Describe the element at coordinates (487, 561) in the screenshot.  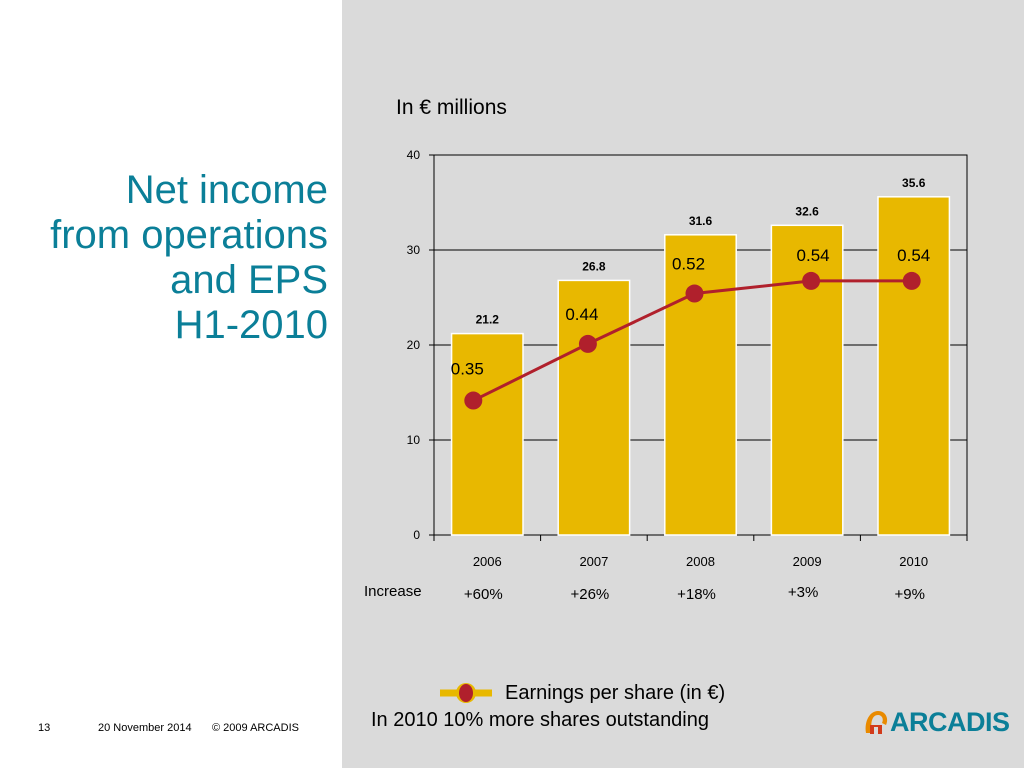
I see `x-tick-label: 2006` at that location.